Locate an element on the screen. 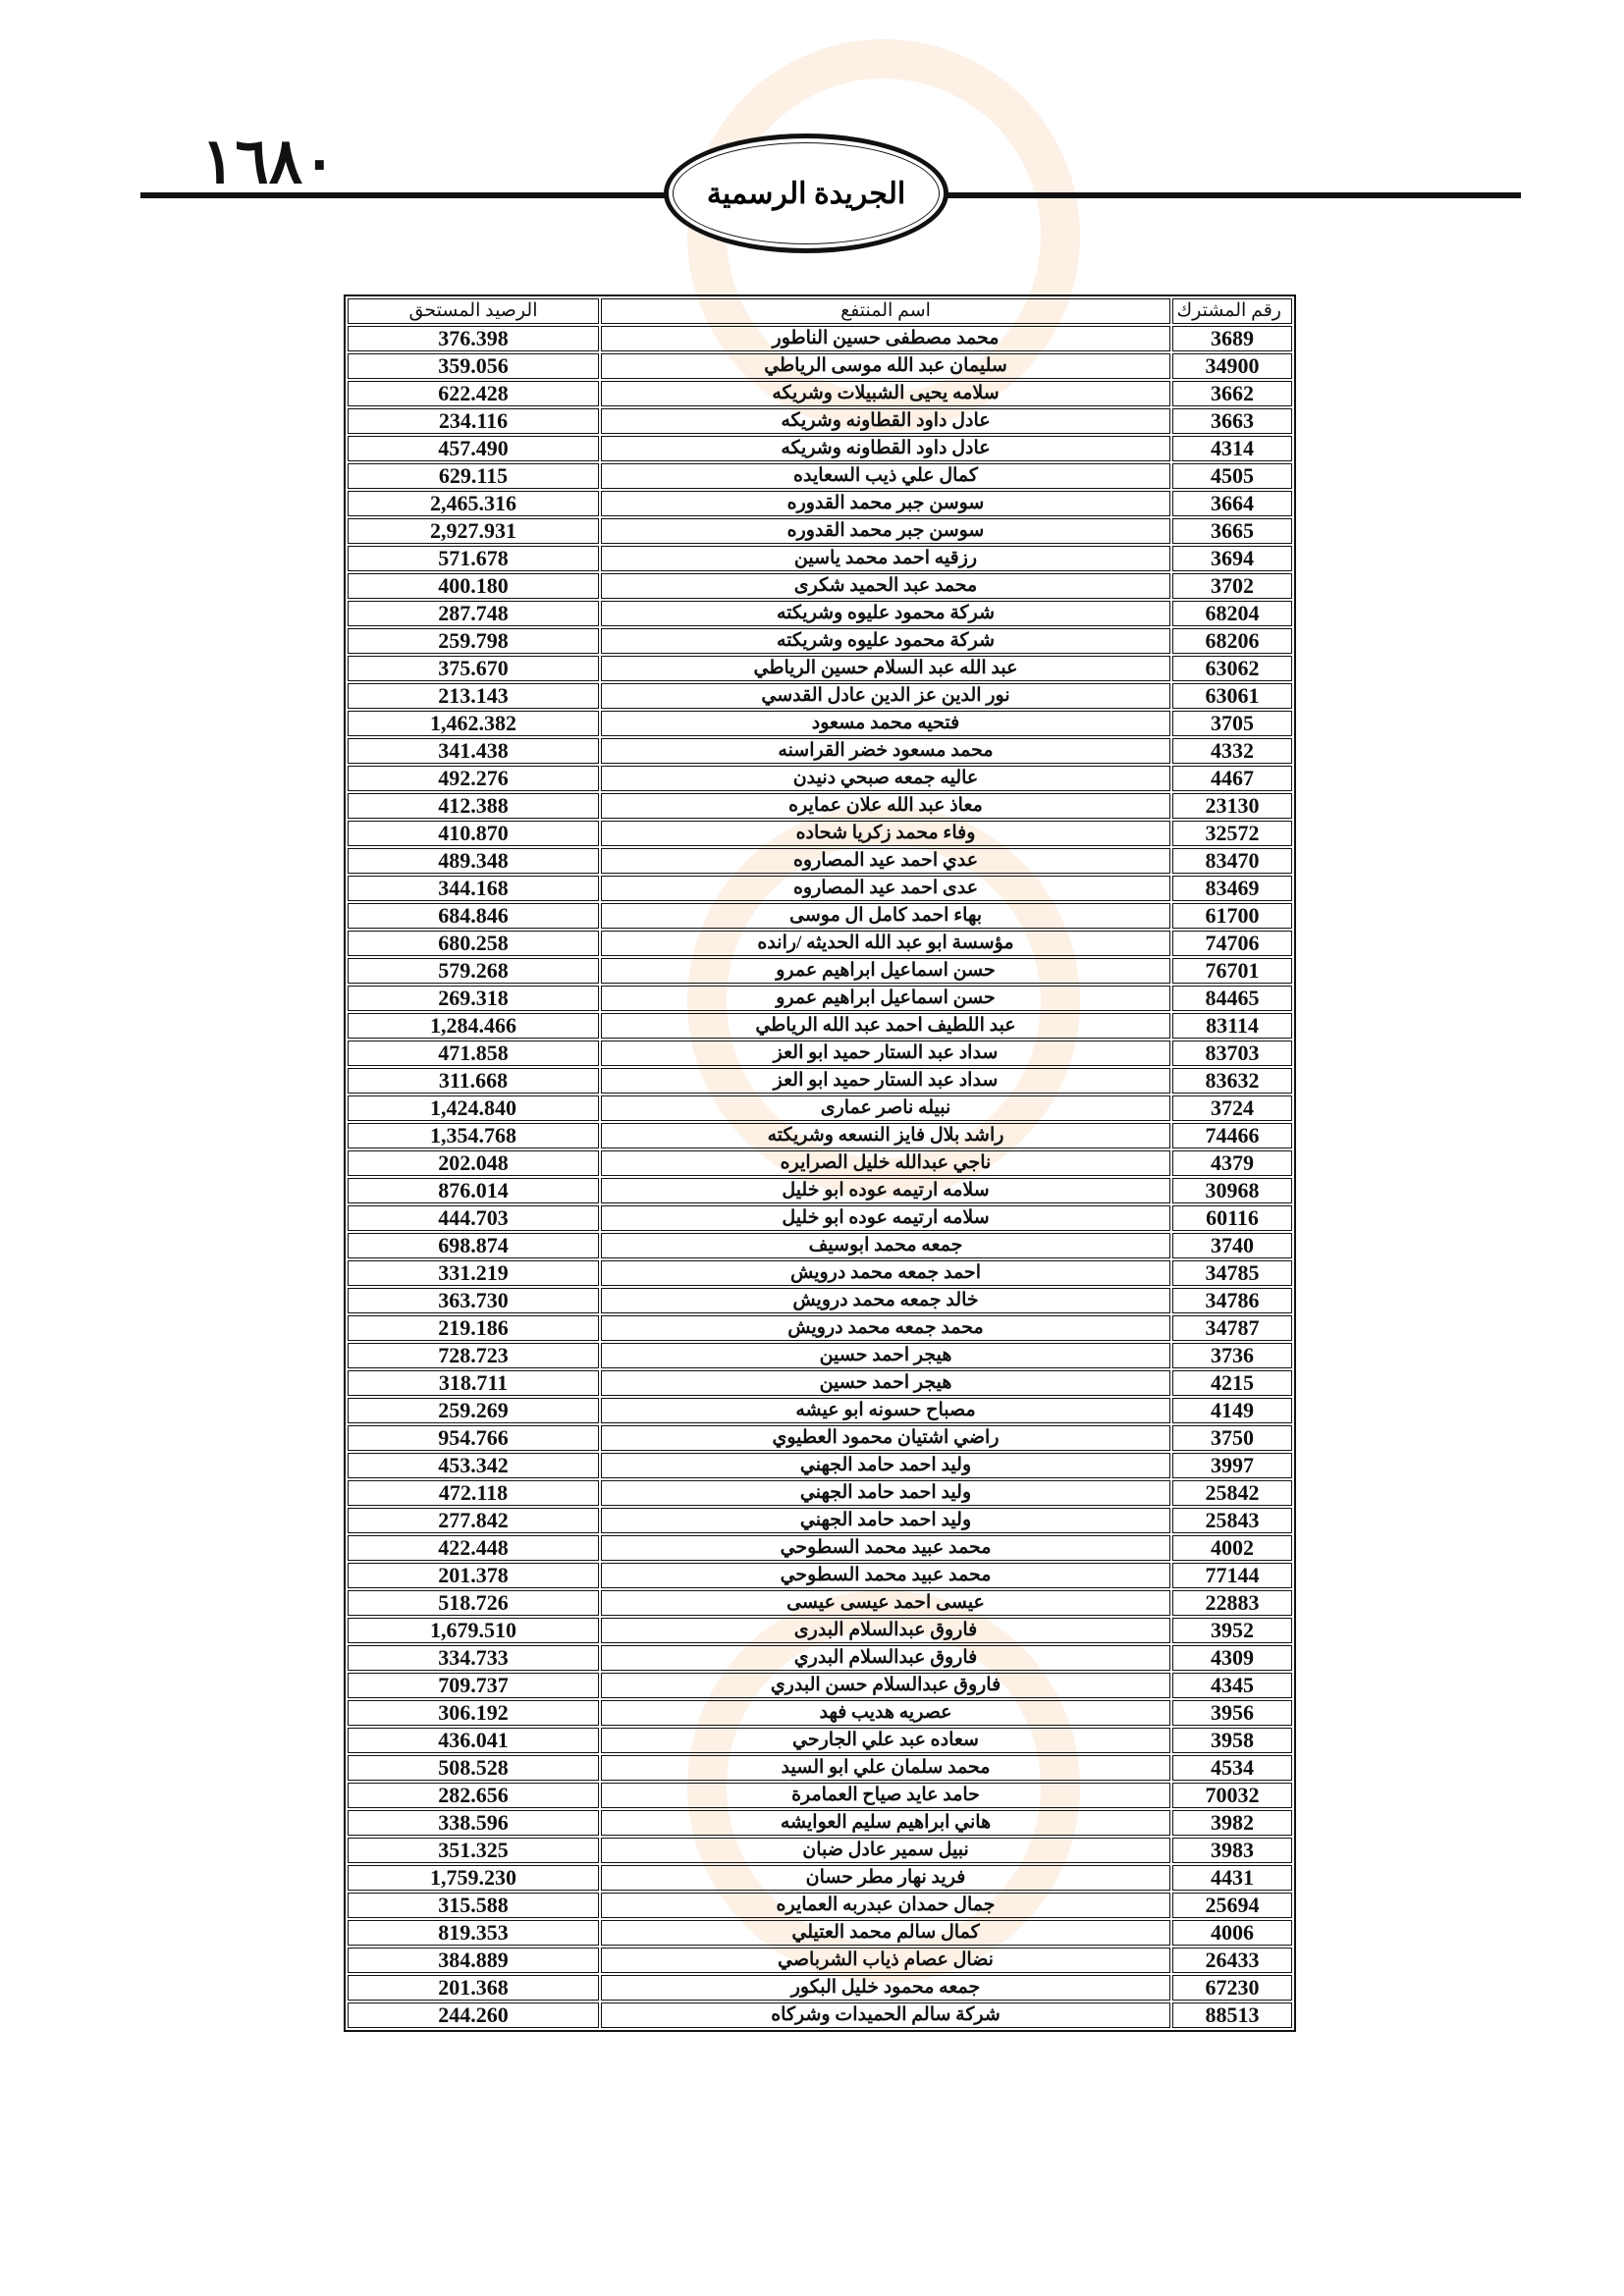  beneficiary-name-cell: هيجر احمد حسين is located at coordinates (885, 1355).